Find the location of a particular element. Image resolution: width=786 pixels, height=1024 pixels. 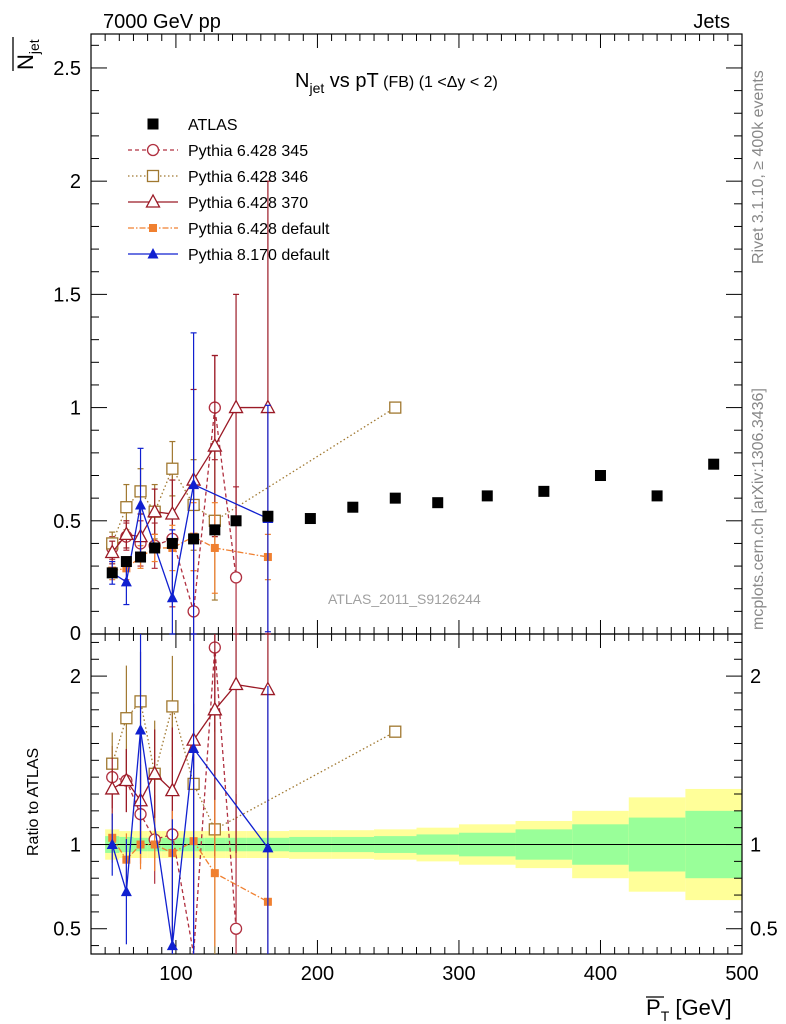

x-tick-label: 200 is located at coordinates (317, 974).